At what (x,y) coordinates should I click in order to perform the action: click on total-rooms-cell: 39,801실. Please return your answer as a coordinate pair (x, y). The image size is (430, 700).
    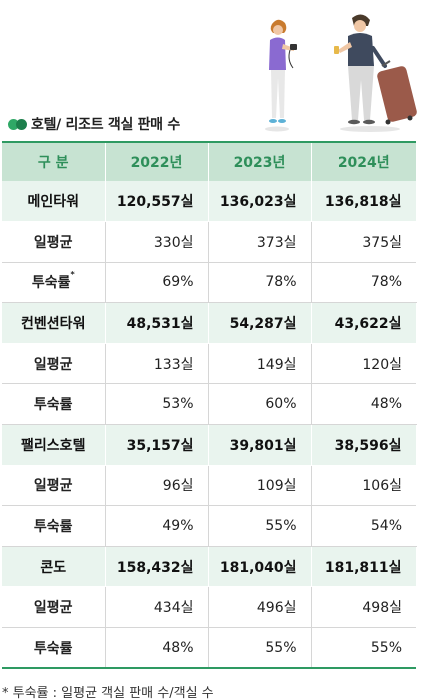
    Looking at the image, I should click on (260, 445).